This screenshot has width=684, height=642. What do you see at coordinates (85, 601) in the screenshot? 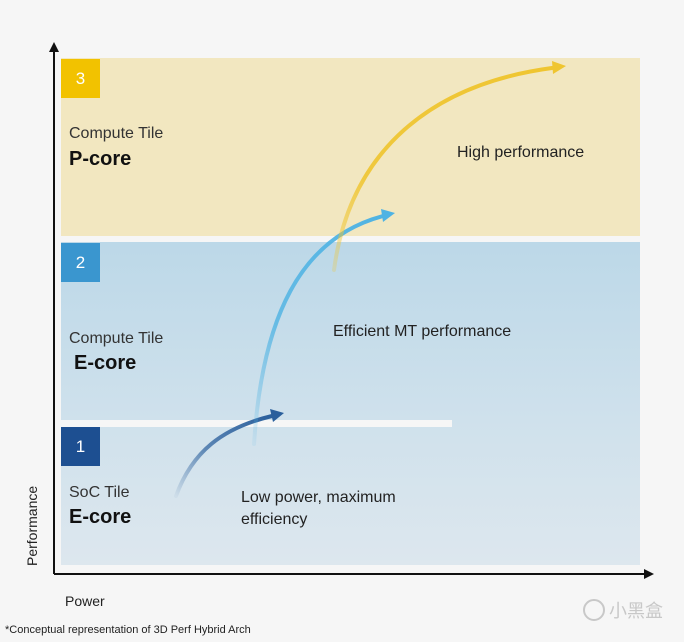
I see `x-axis-label: Power` at bounding box center [85, 601].